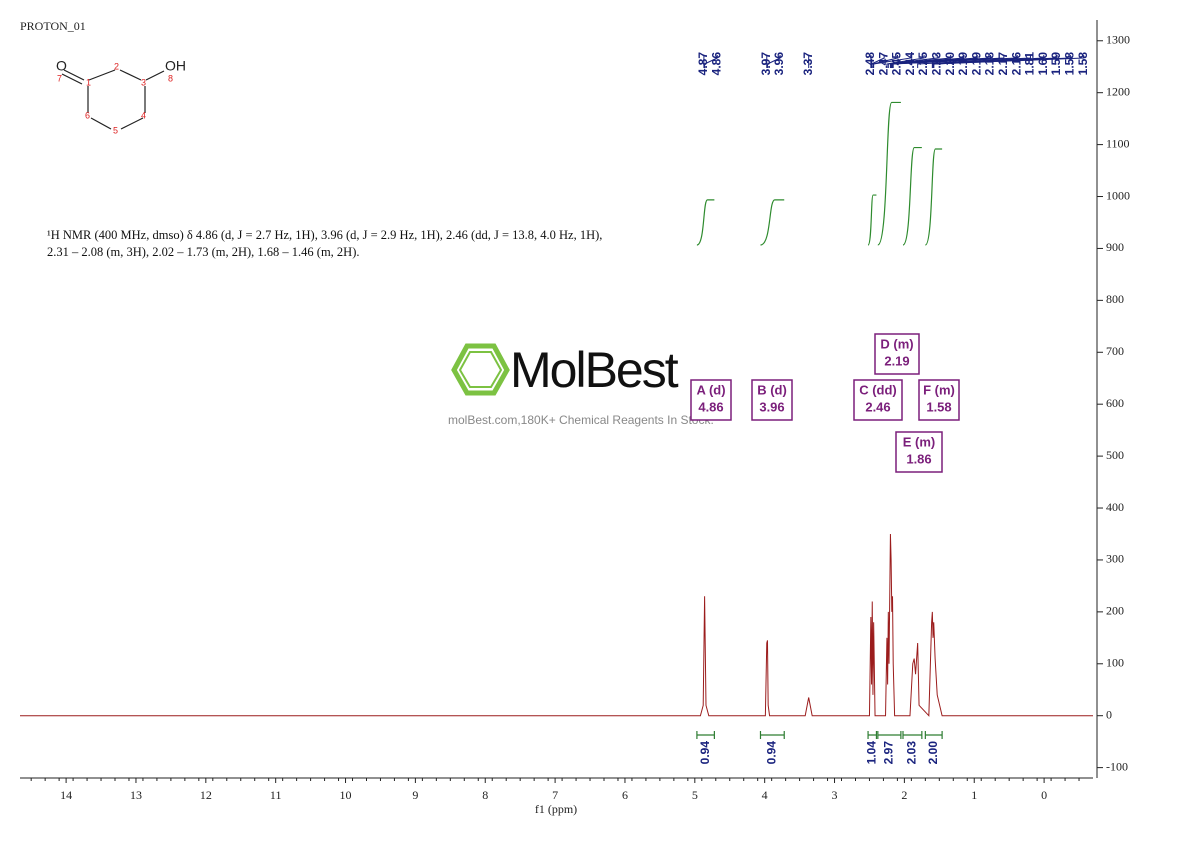  I want to click on y-tick-label: 700, so click(1115, 351).